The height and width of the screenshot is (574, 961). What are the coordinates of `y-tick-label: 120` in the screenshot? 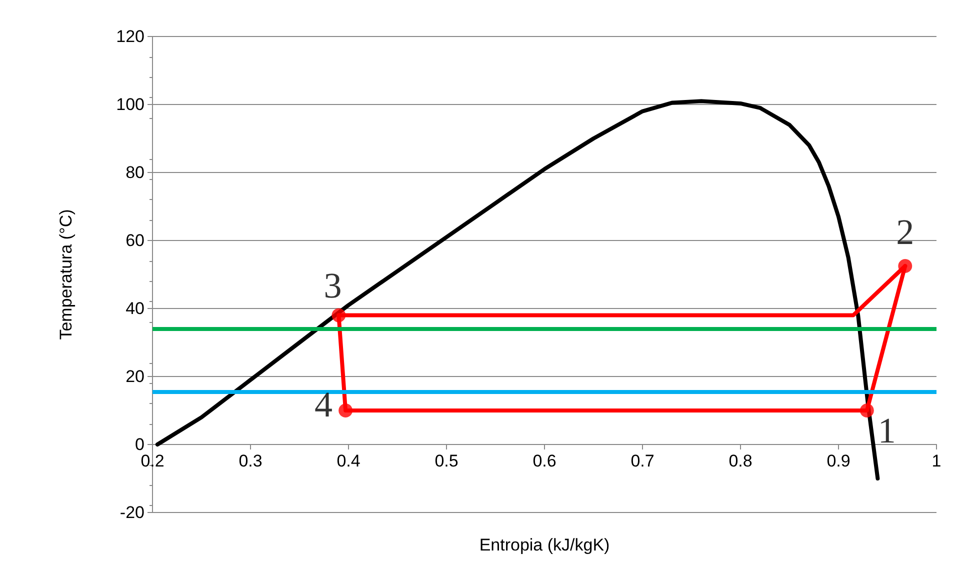 It's located at (130, 36).